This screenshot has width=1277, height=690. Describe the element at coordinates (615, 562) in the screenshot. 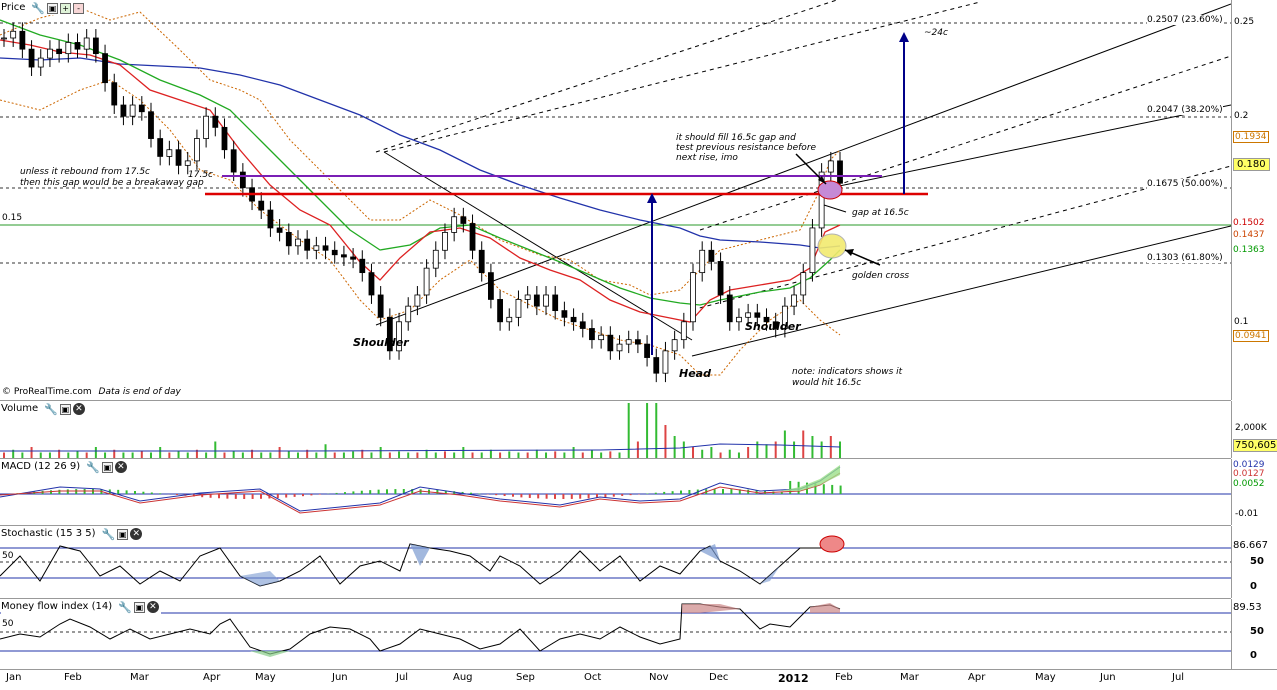

I see `stochastic-chart` at that location.